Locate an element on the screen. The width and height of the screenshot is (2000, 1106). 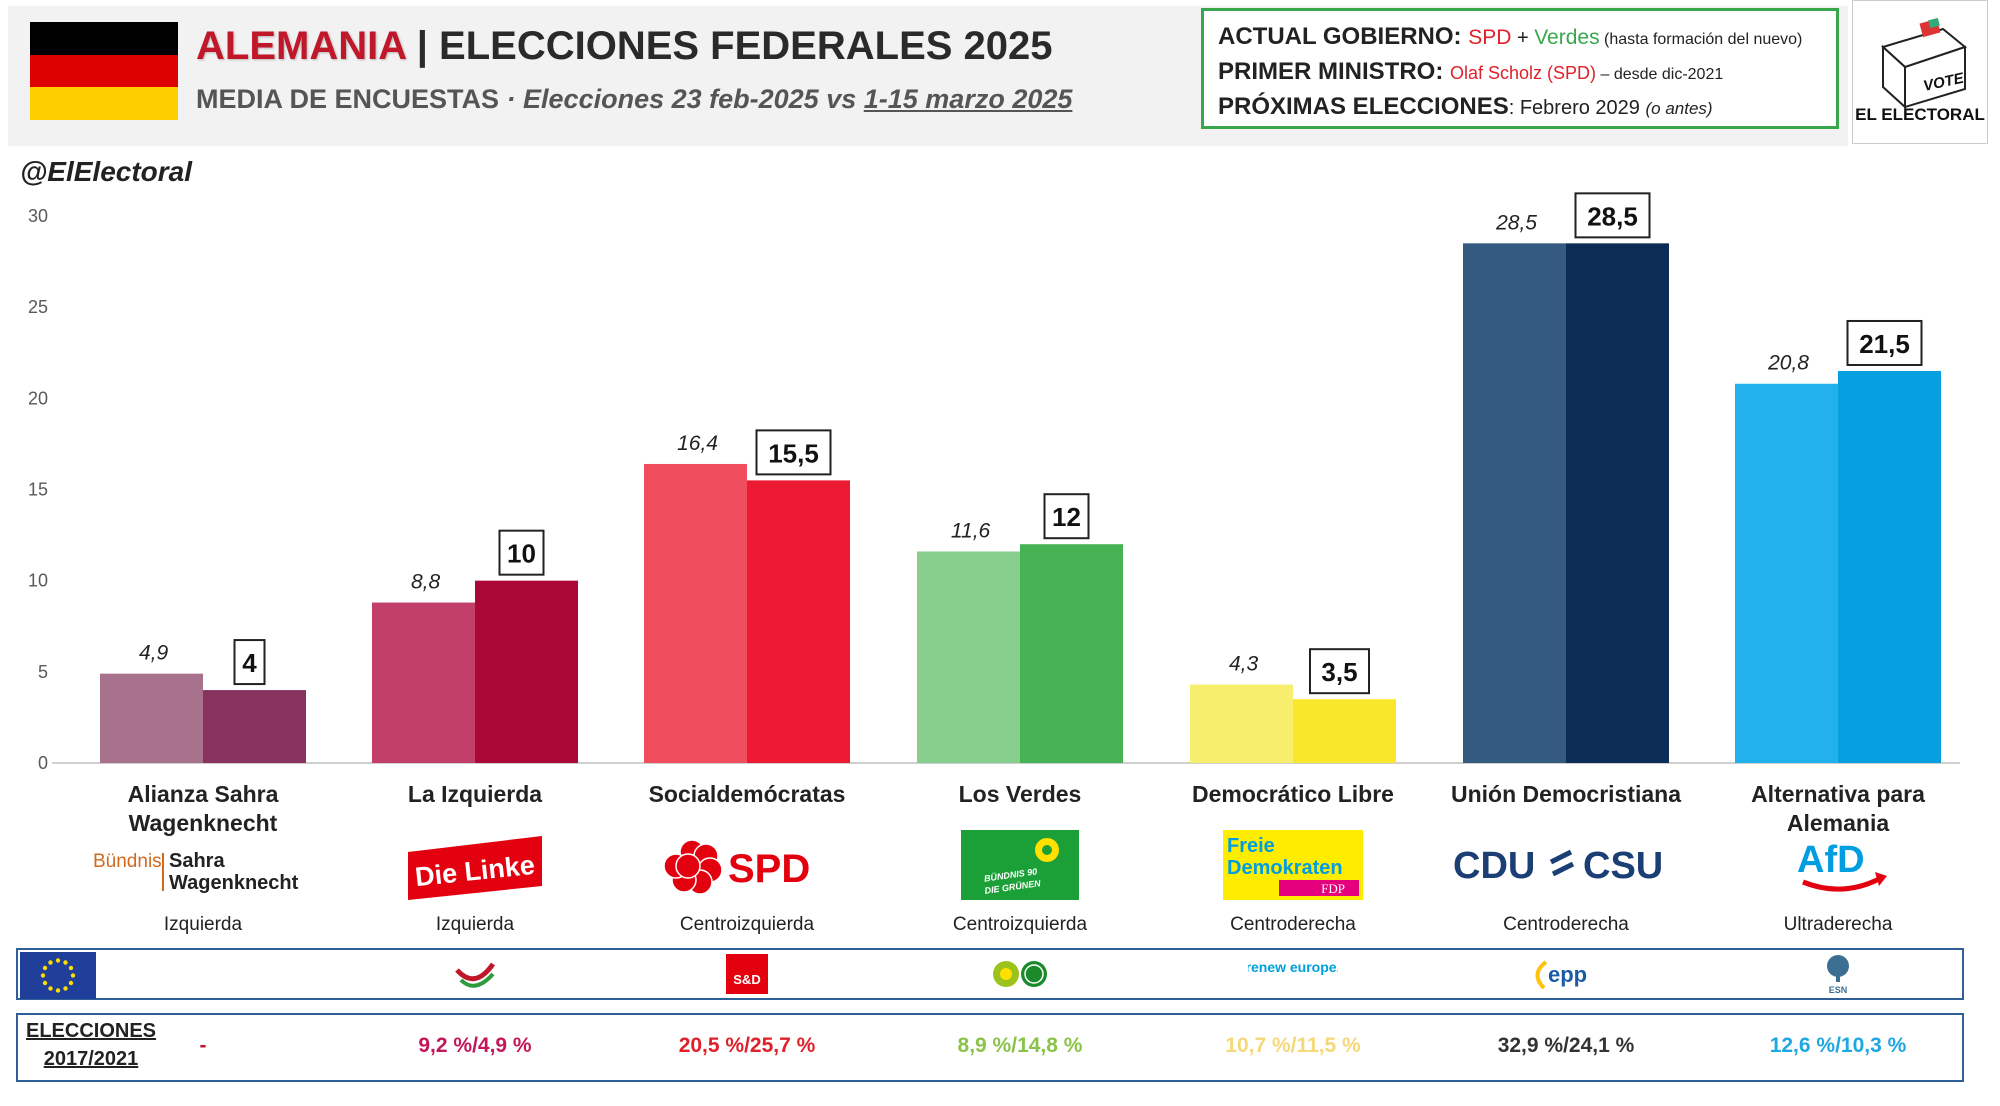
afd-logo: AfD is located at coordinates (1838, 867).